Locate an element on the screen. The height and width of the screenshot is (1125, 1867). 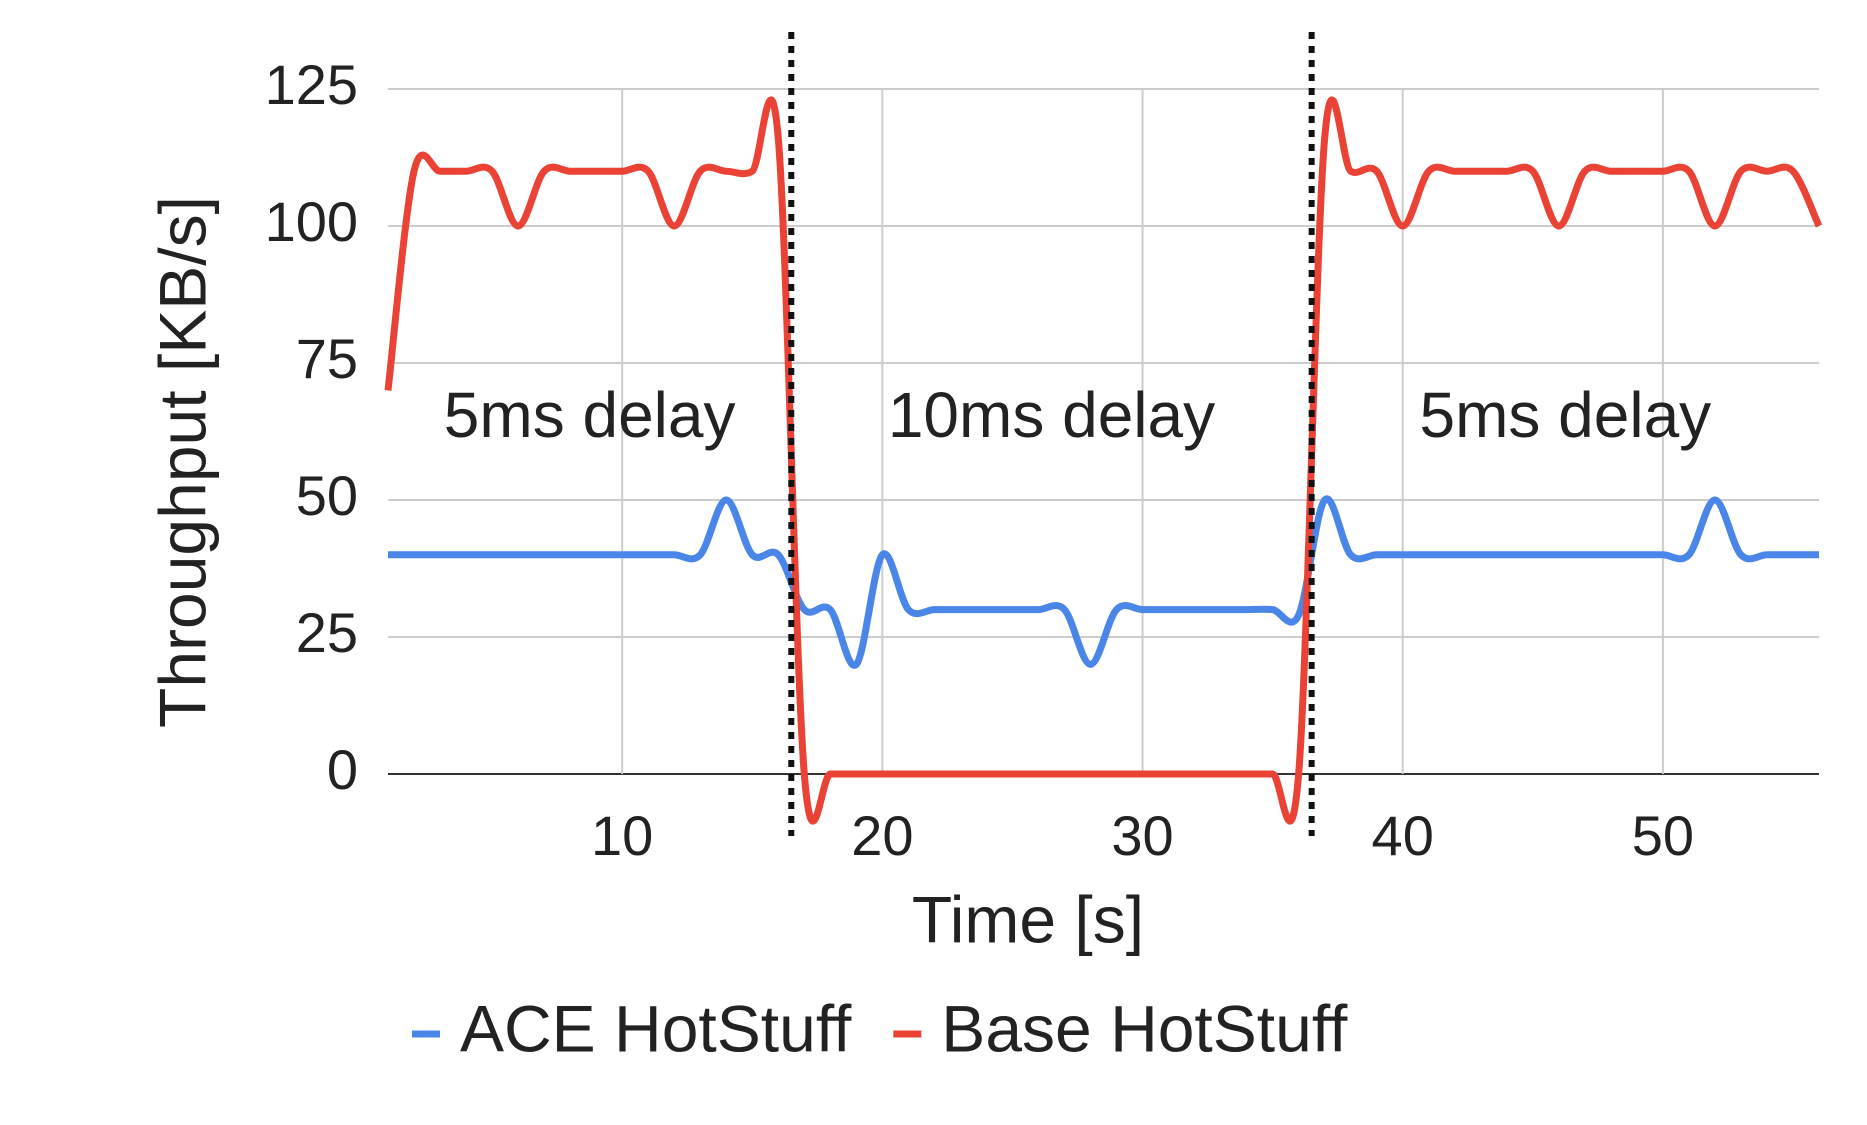
y-tick-label: 0 is located at coordinates (342, 769).